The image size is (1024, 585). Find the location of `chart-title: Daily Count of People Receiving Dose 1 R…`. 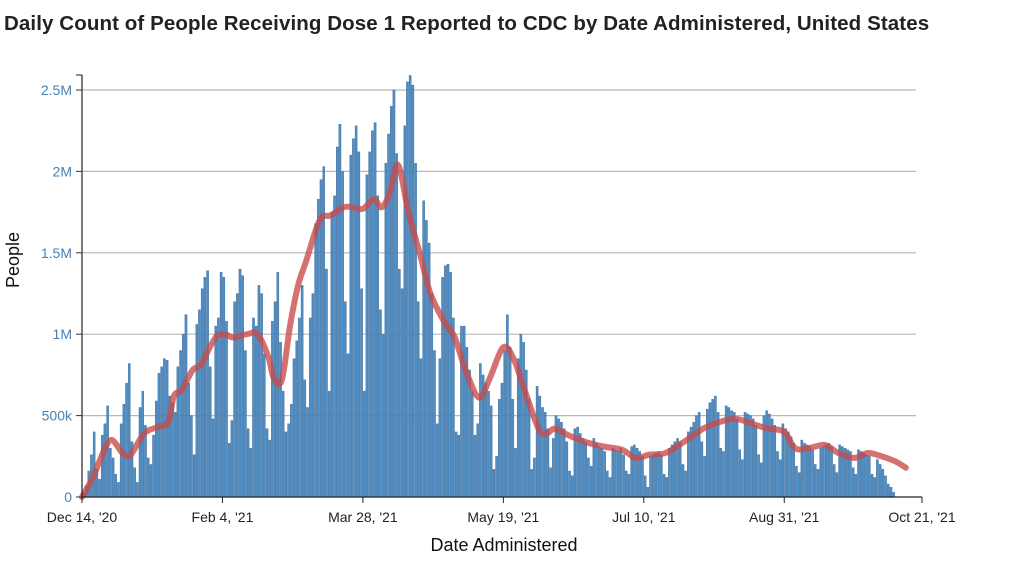

chart-title: Daily Count of People Receiving Dose 1 R… is located at coordinates (467, 23).